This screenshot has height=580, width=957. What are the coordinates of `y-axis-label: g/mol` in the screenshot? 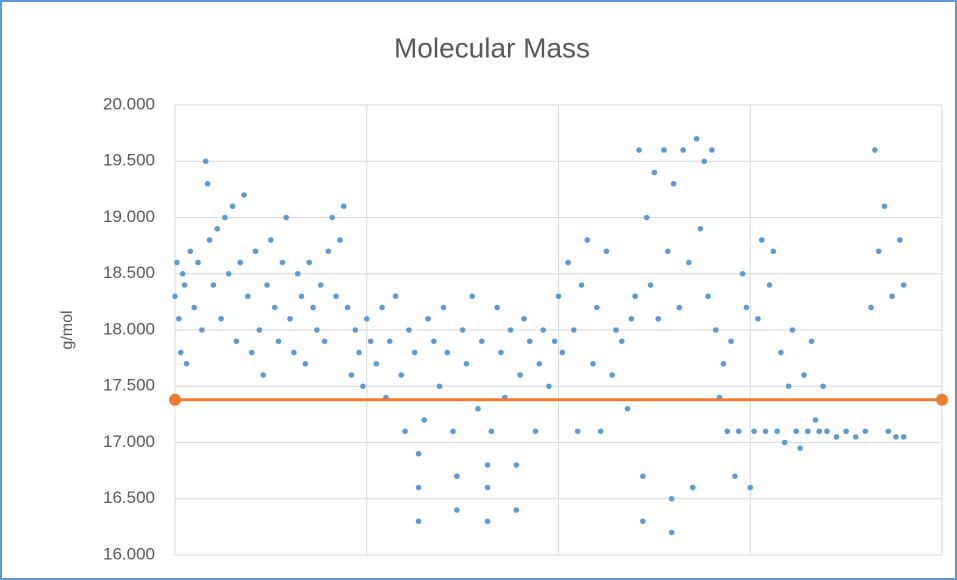 It's located at (67, 329).